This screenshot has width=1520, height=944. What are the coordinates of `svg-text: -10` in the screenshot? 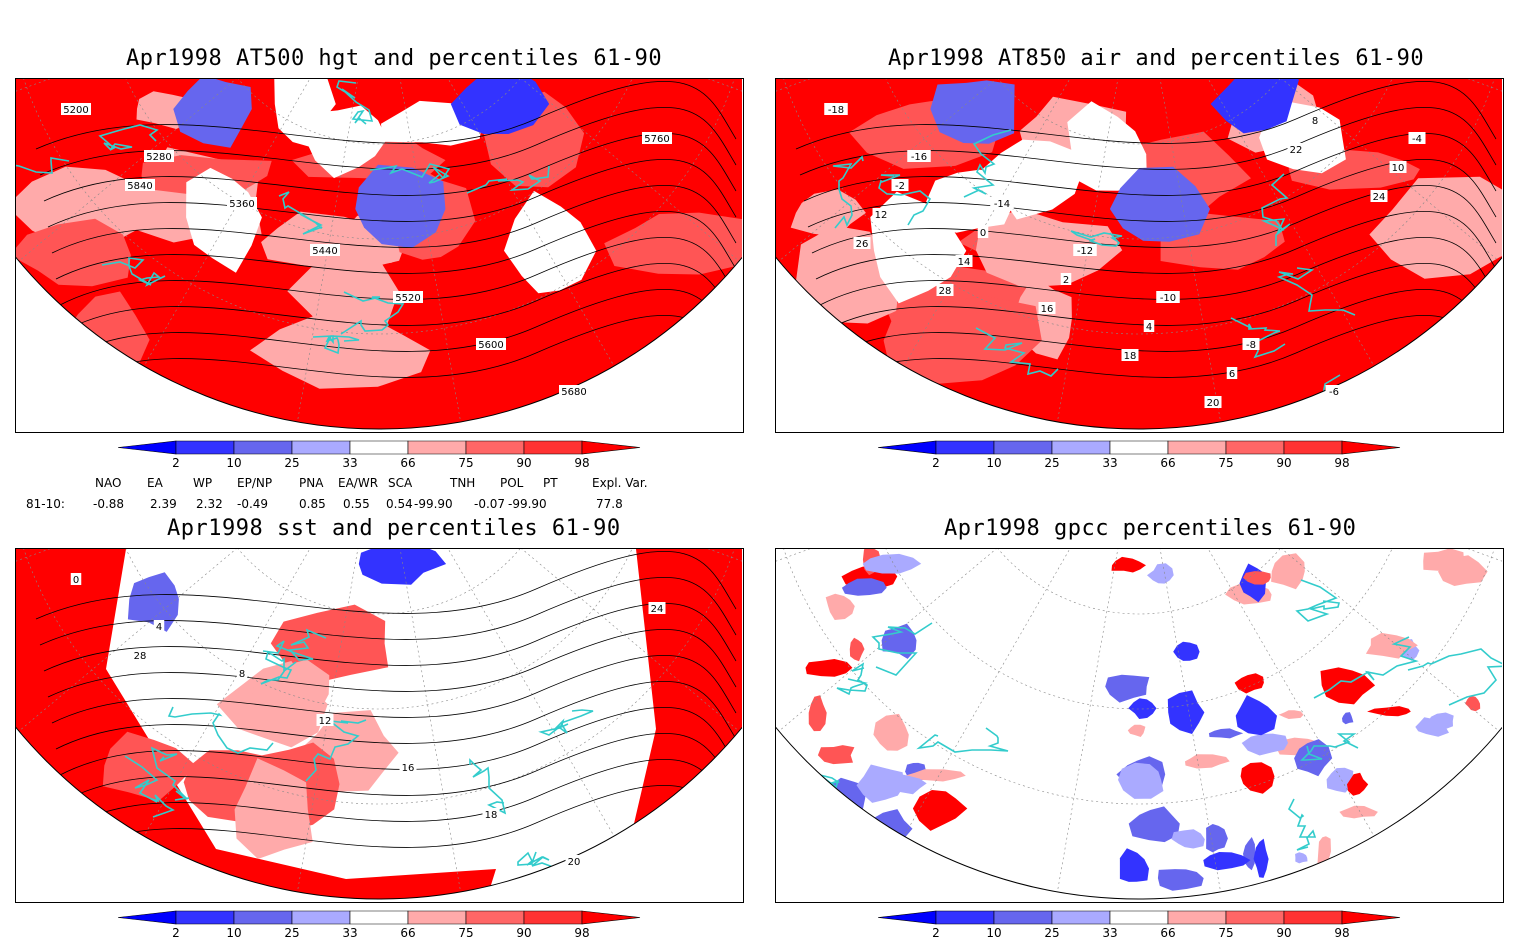 It's located at (1168, 298).